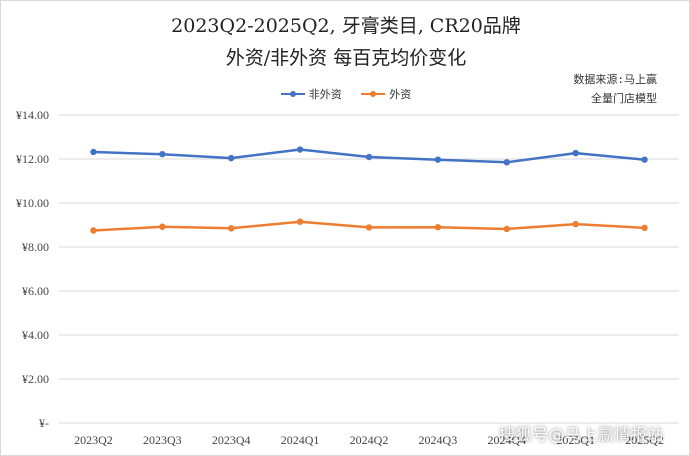 The width and height of the screenshot is (690, 456). What do you see at coordinates (35, 335) in the screenshot?
I see `y-tick-label-2: ¥4.00` at bounding box center [35, 335].